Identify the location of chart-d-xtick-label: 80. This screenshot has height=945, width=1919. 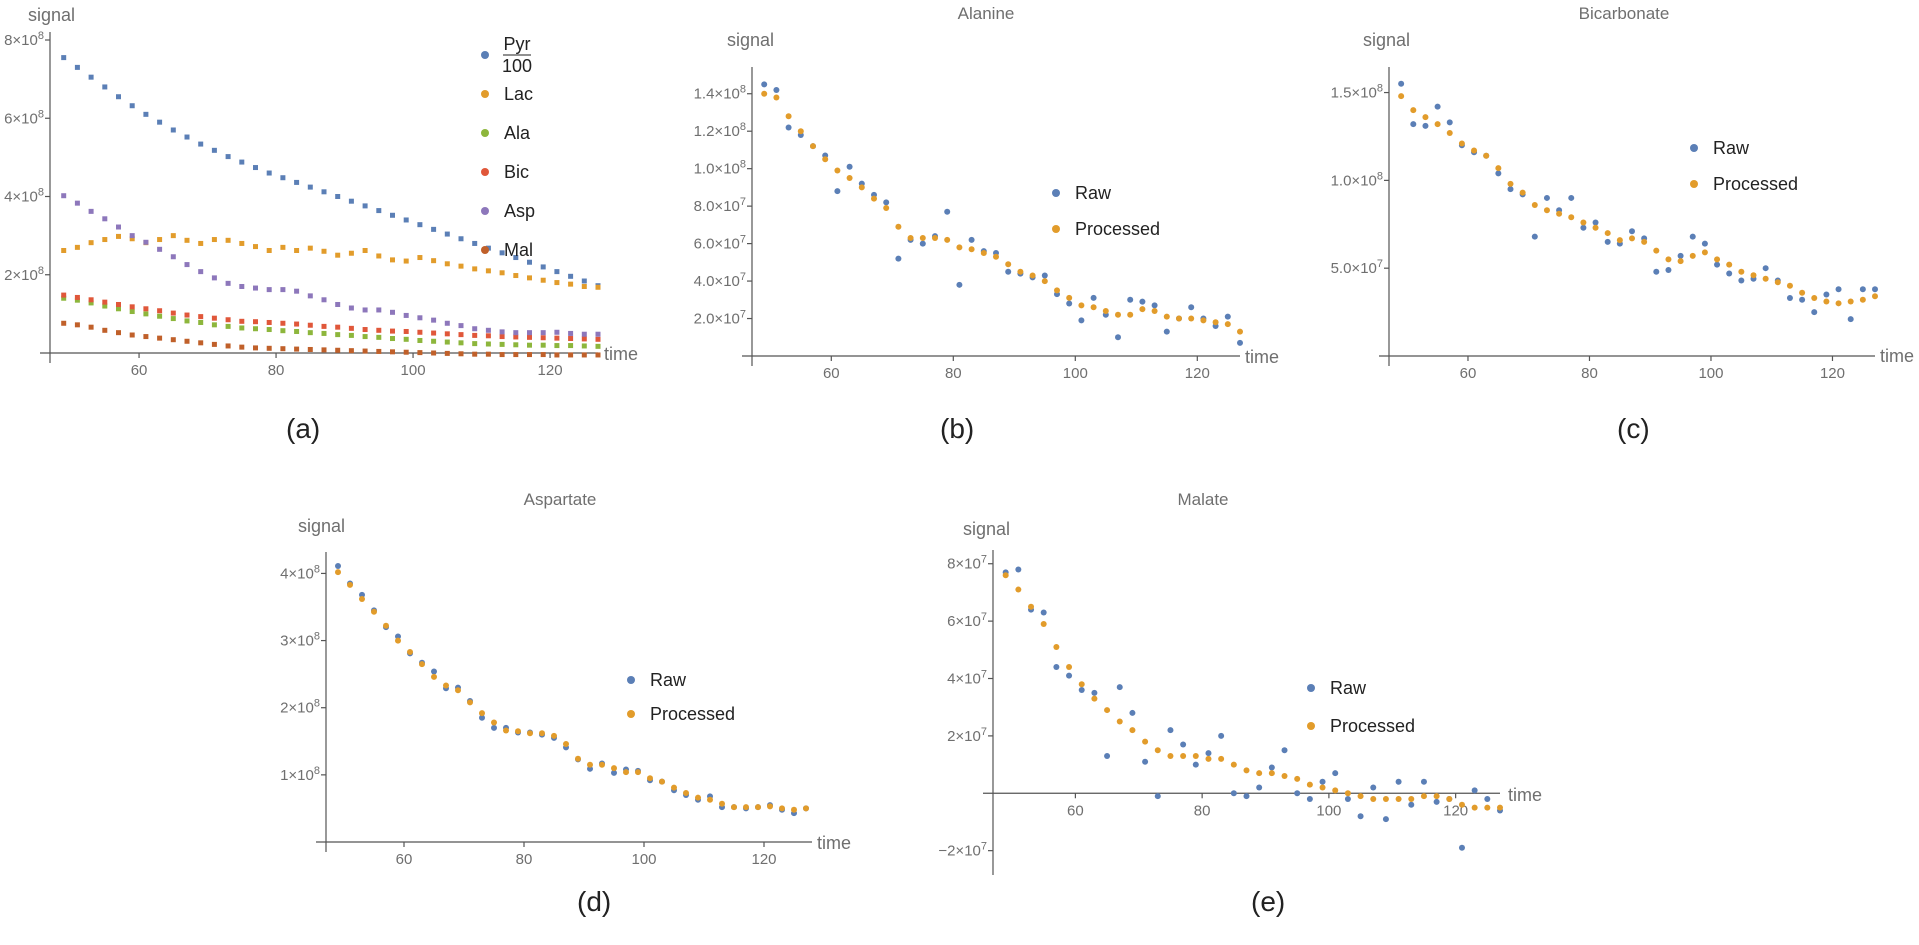
(524, 859).